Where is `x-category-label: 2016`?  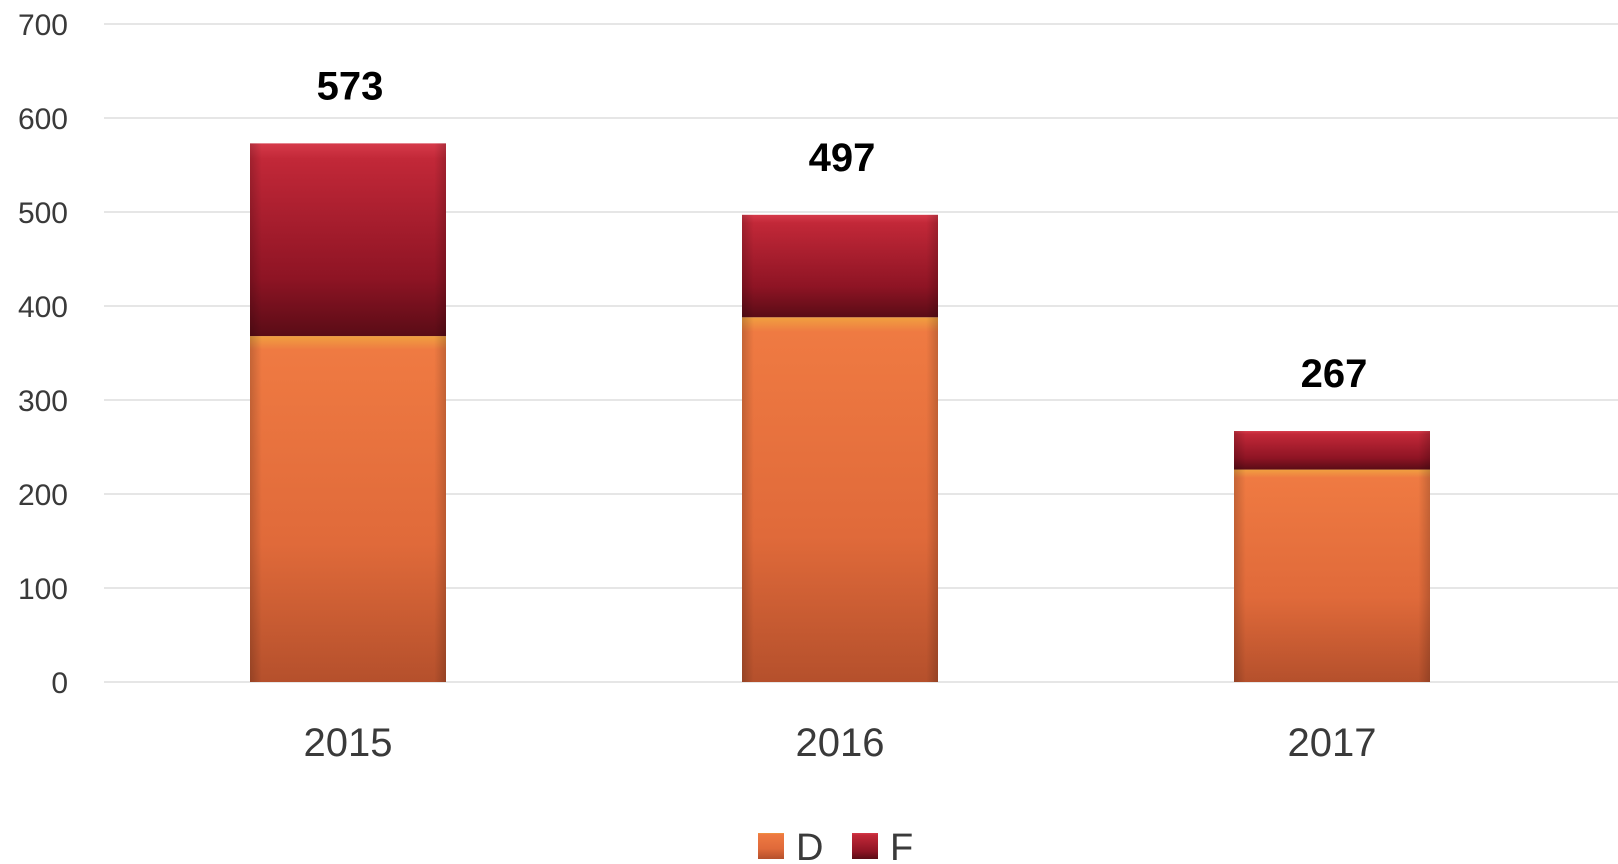
x-category-label: 2016 is located at coordinates (840, 743).